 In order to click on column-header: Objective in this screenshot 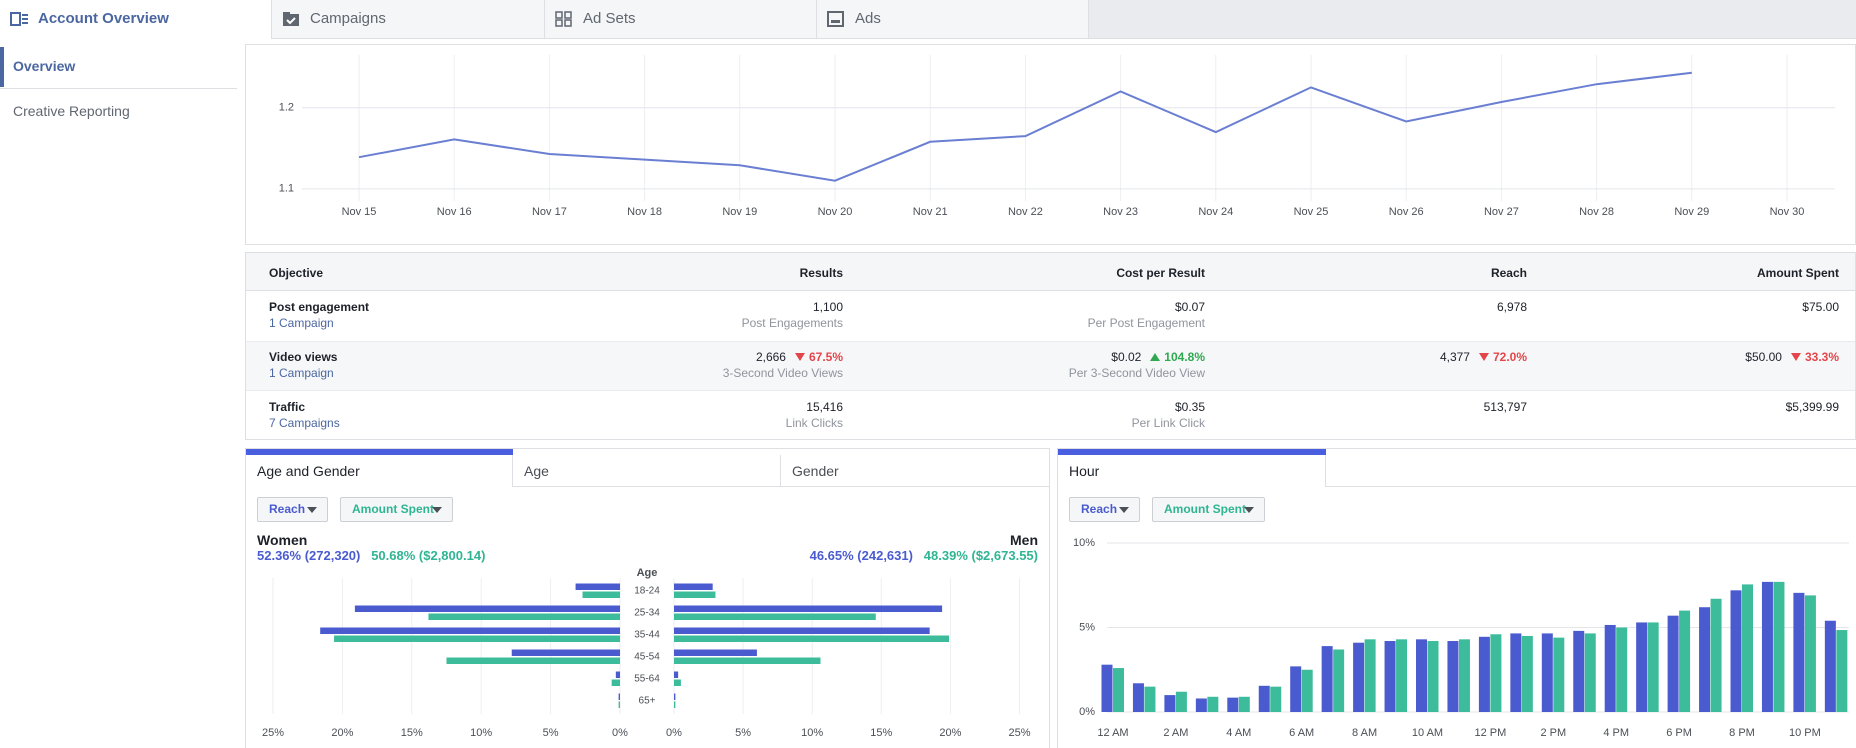, I will do `click(296, 273)`.